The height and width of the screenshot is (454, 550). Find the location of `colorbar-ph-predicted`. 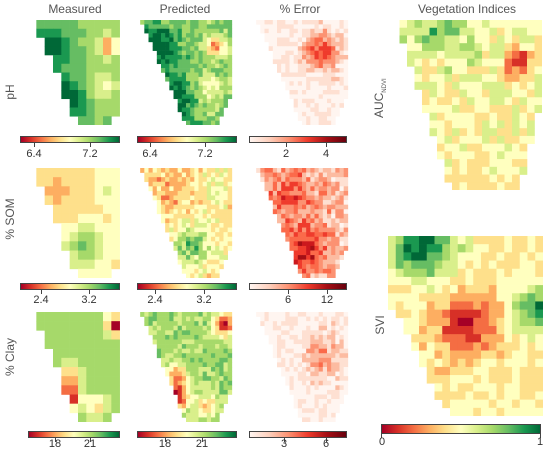

colorbar-ph-predicted is located at coordinates (187, 139).